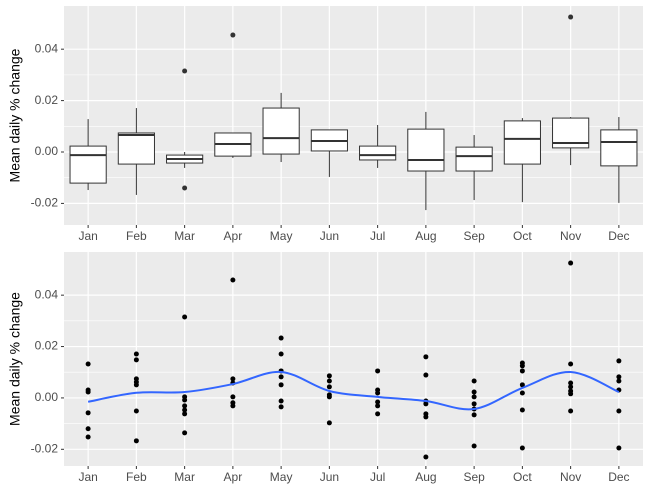 The image size is (650, 491). Describe the element at coordinates (353, 390) in the screenshot. I see `smooth-line` at that location.